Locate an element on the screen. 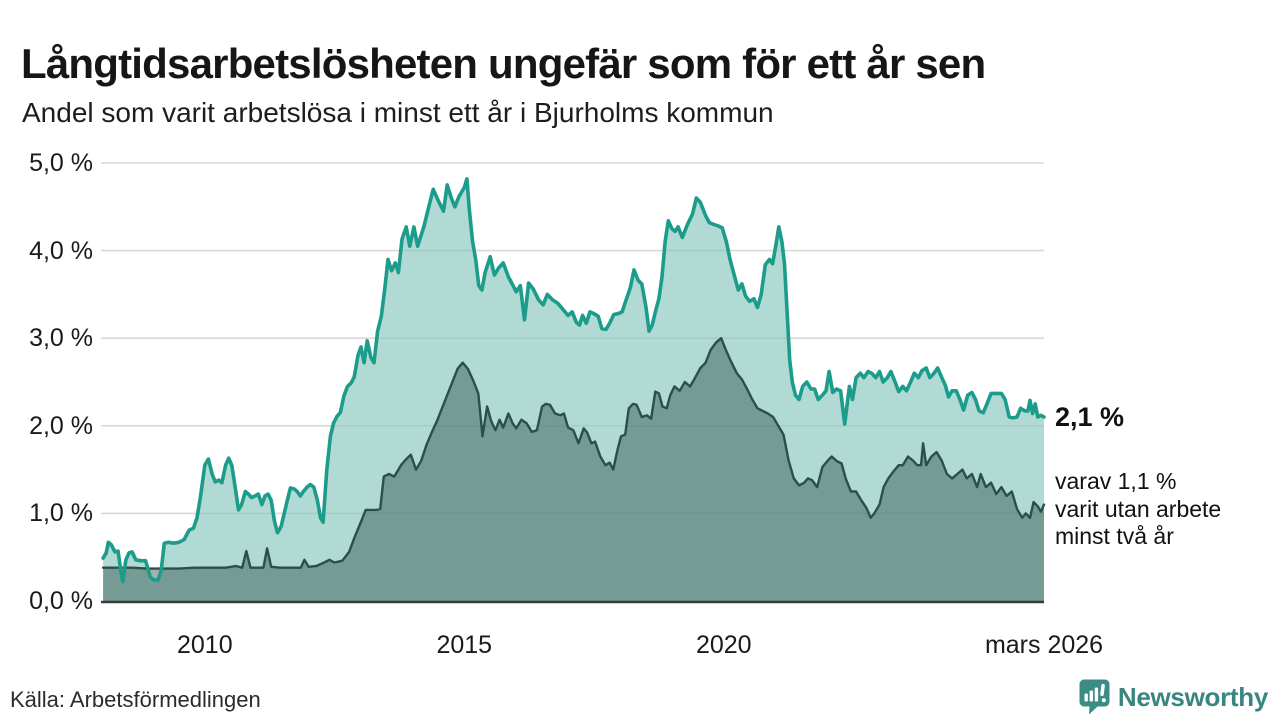 This screenshot has width=1280, height=720. newsworthy-chart-bubble-icon is located at coordinates (1094, 697).